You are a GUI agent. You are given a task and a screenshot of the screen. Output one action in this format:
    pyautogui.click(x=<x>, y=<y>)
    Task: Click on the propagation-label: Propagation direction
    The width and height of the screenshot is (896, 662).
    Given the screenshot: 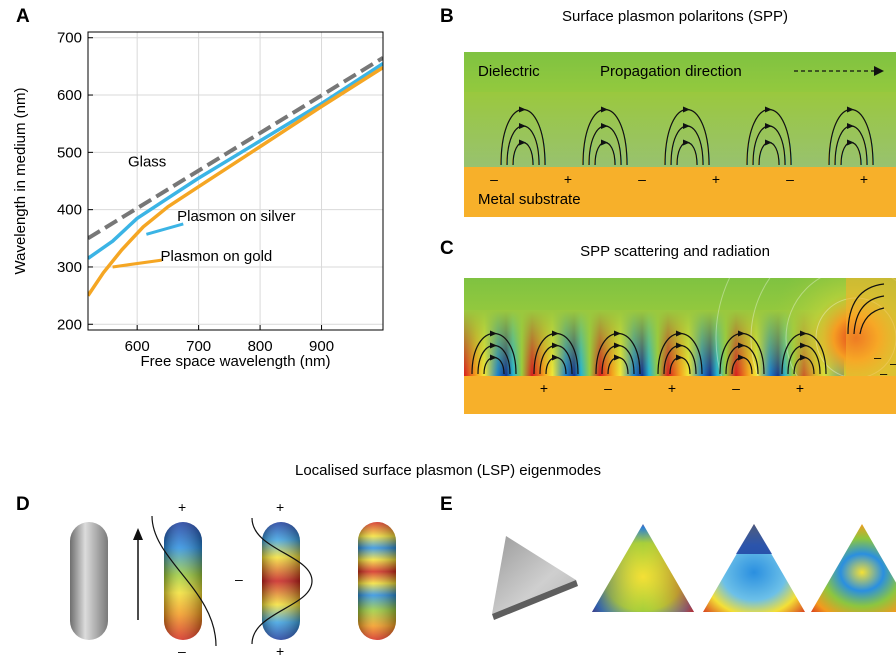 What is the action you would take?
    pyautogui.click(x=671, y=71)
    